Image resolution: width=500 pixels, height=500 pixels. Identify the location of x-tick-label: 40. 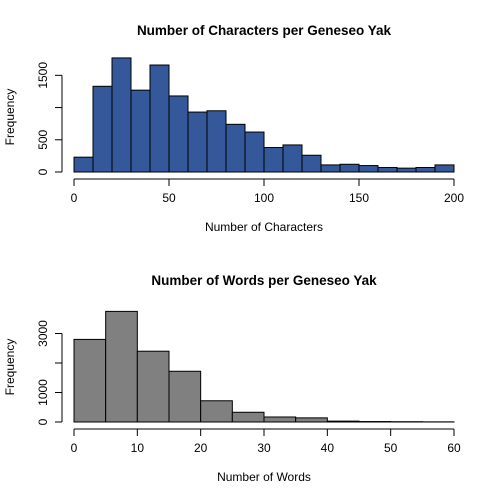
(328, 448).